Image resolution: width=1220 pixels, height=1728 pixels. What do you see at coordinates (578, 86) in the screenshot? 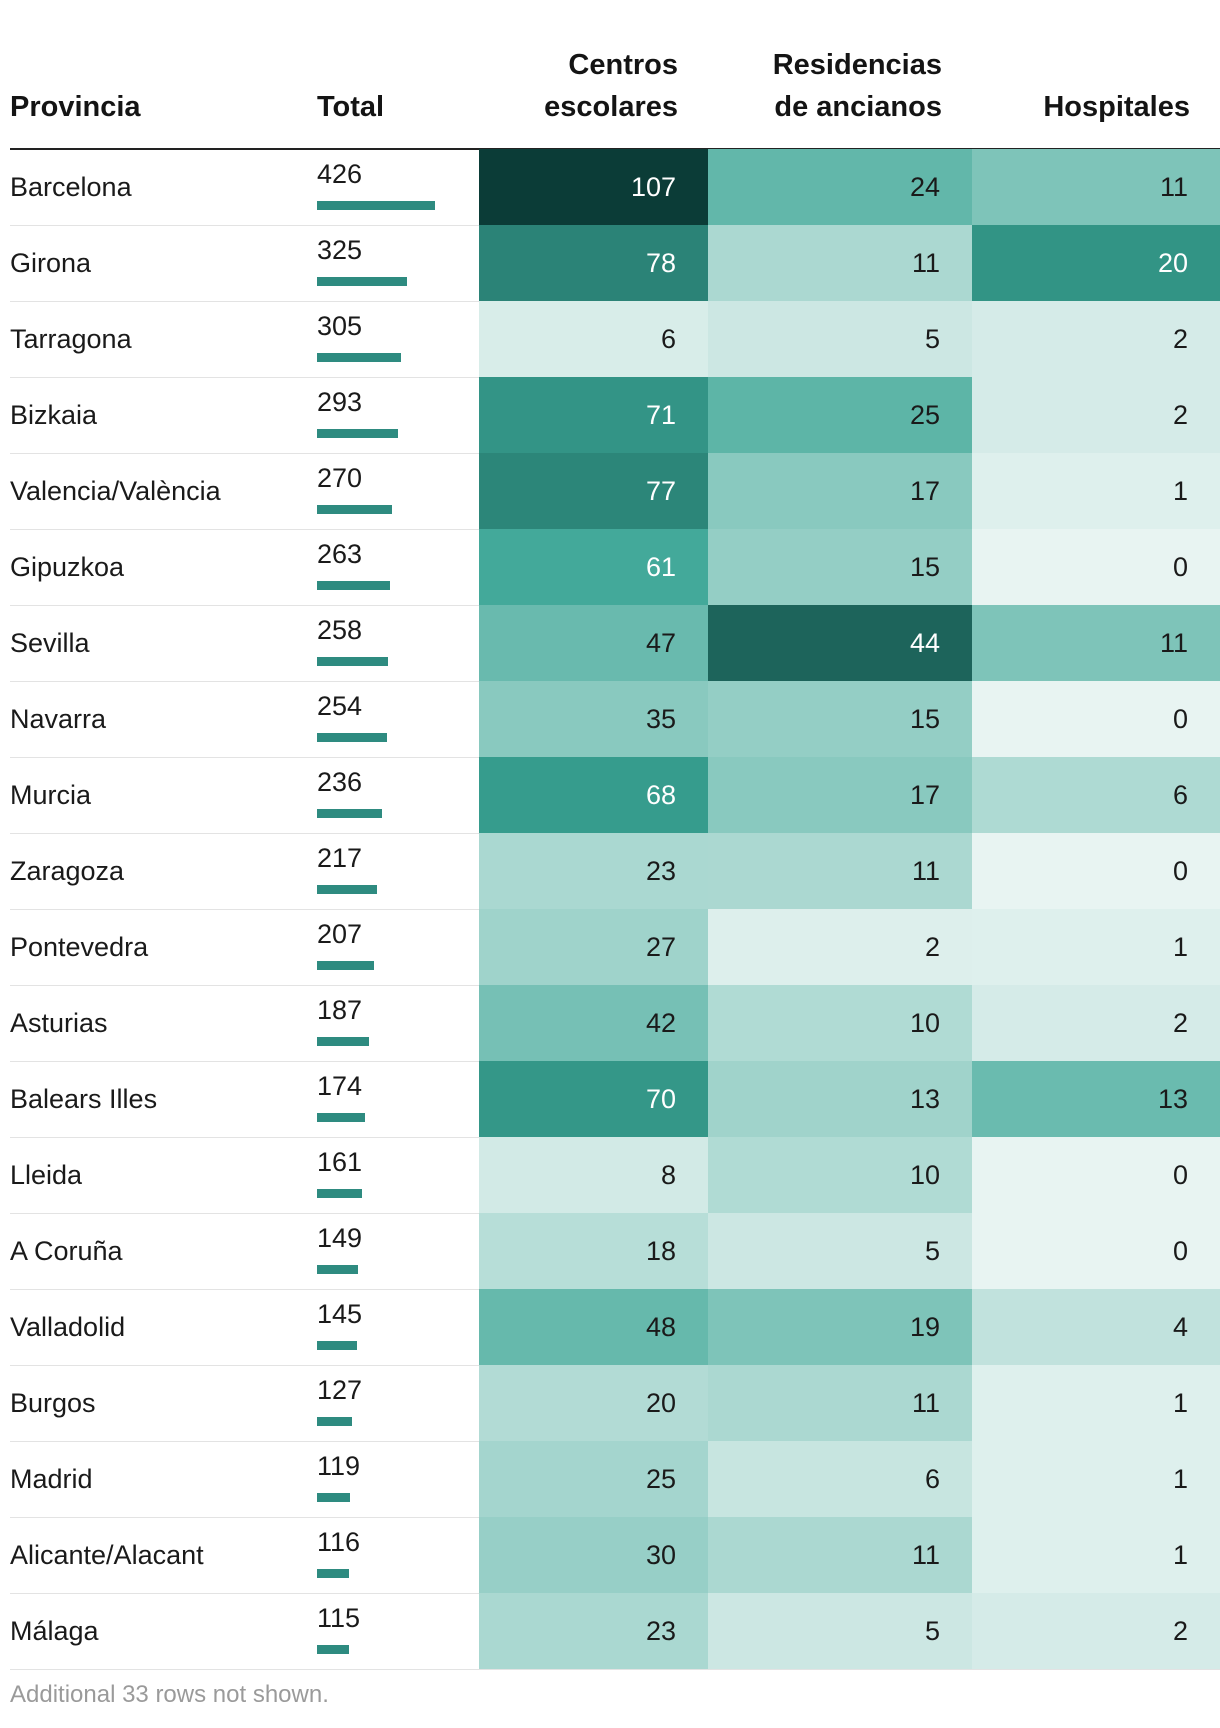
I see `header-centros-escolares: Centros escolares` at bounding box center [578, 86].